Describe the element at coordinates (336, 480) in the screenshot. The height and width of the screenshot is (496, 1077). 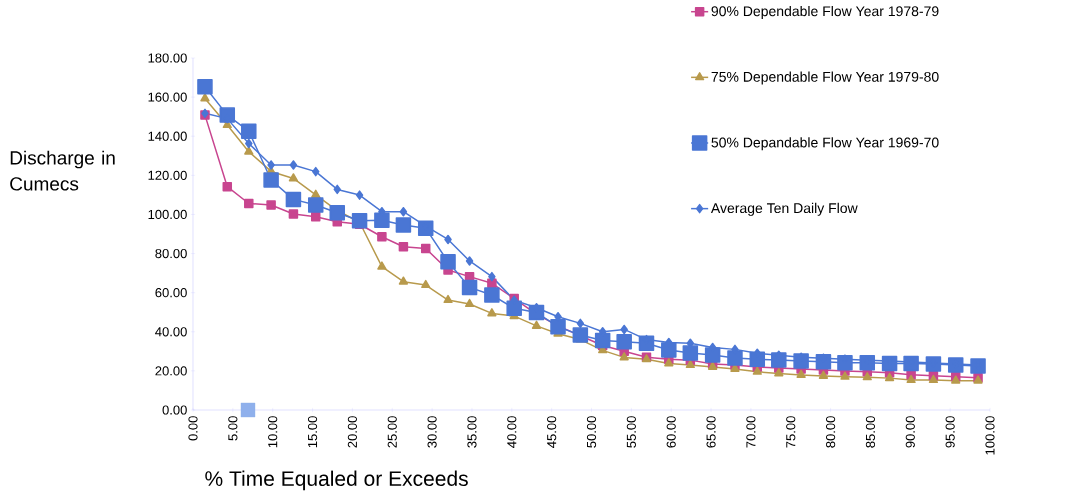
I see `x-axis-title: % Time Equaled or Exceeds` at that location.